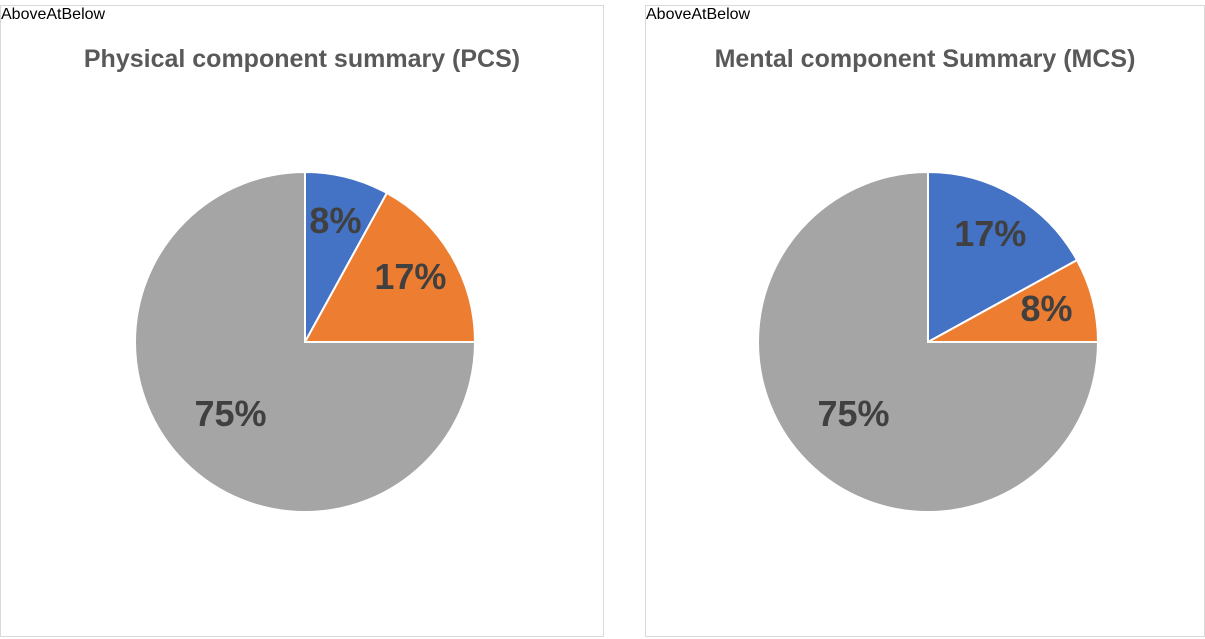  I want to click on chart-title: Physical component summary (PCS), so click(302, 59).